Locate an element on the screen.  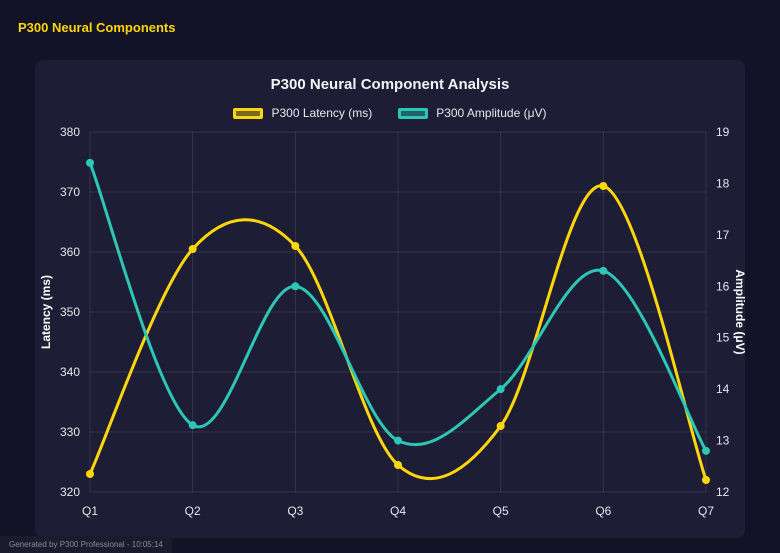
legend-label: P300 Latency (ms) is located at coordinates (322, 113).